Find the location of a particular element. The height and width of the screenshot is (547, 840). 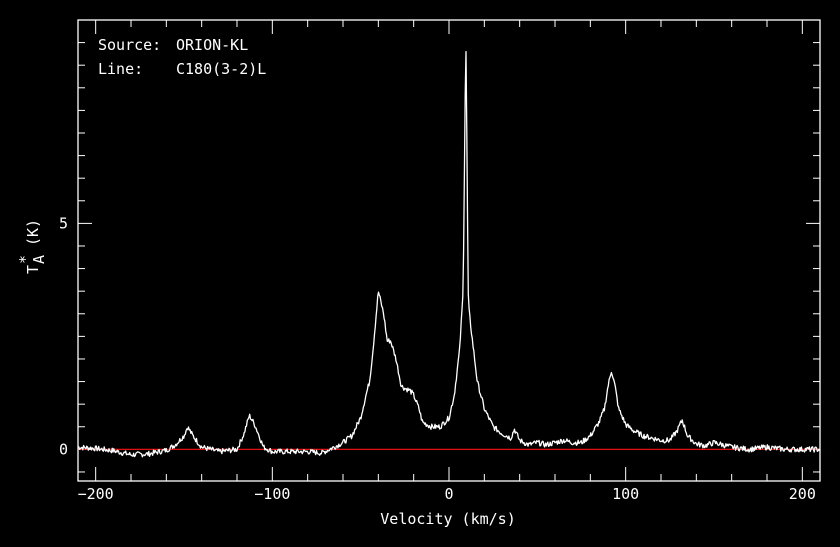

x-axis-label: Velocity (km/s) is located at coordinates (447, 519).